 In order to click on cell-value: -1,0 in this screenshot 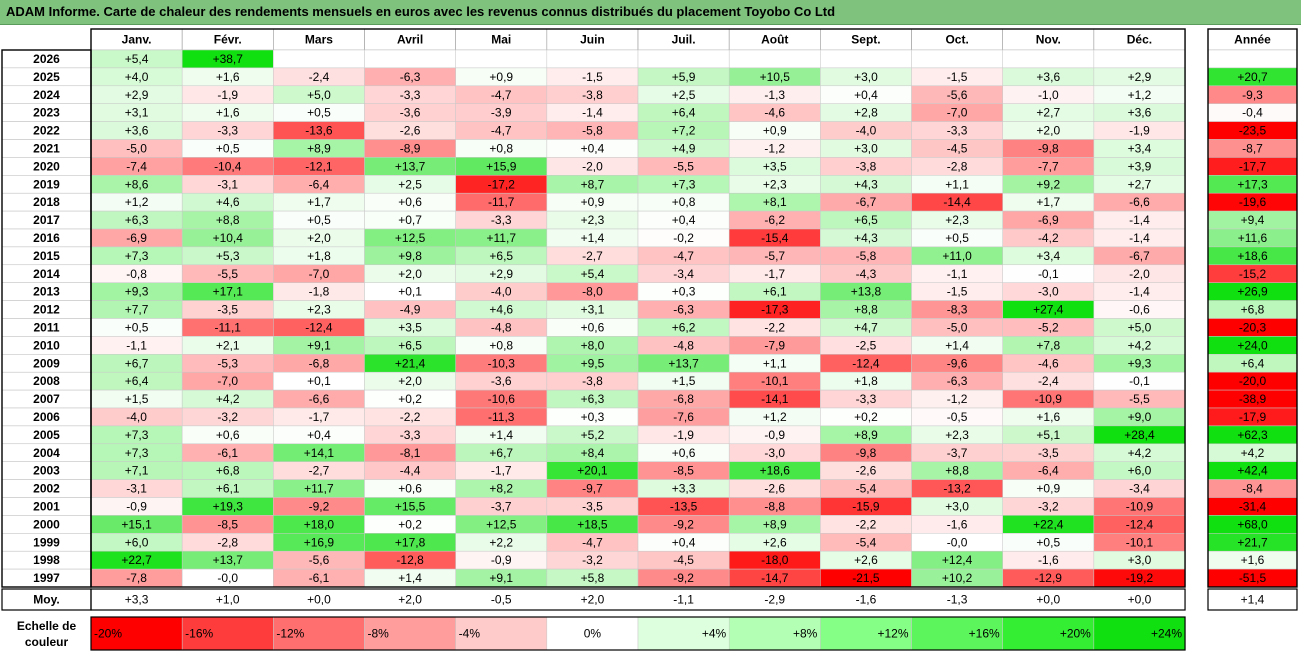, I will do `click(1048, 95)`.